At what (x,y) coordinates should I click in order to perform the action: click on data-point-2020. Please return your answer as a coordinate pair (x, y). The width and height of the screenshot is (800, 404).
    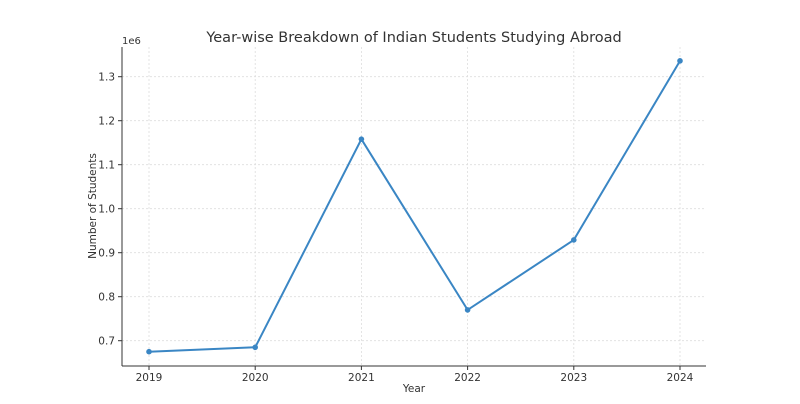
    Looking at the image, I should click on (255, 347).